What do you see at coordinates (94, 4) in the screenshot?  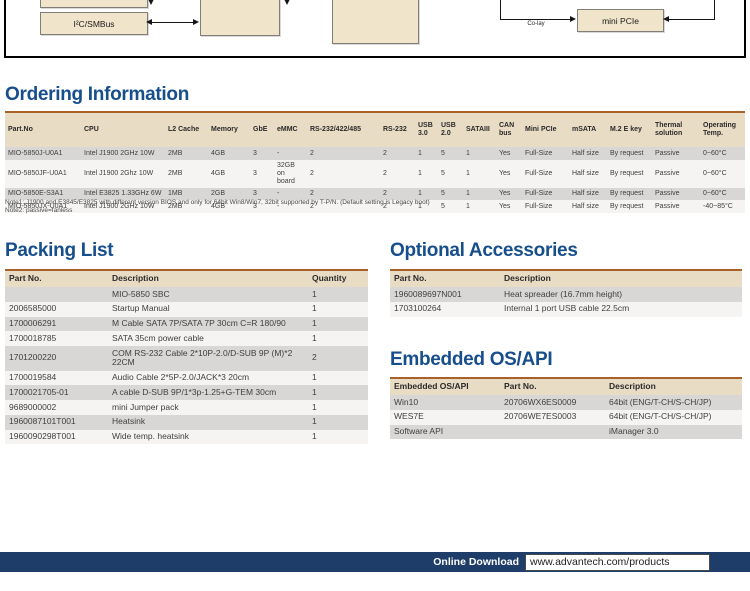 I see `diagram-box-gpio-lpc: GPIO/LPC` at bounding box center [94, 4].